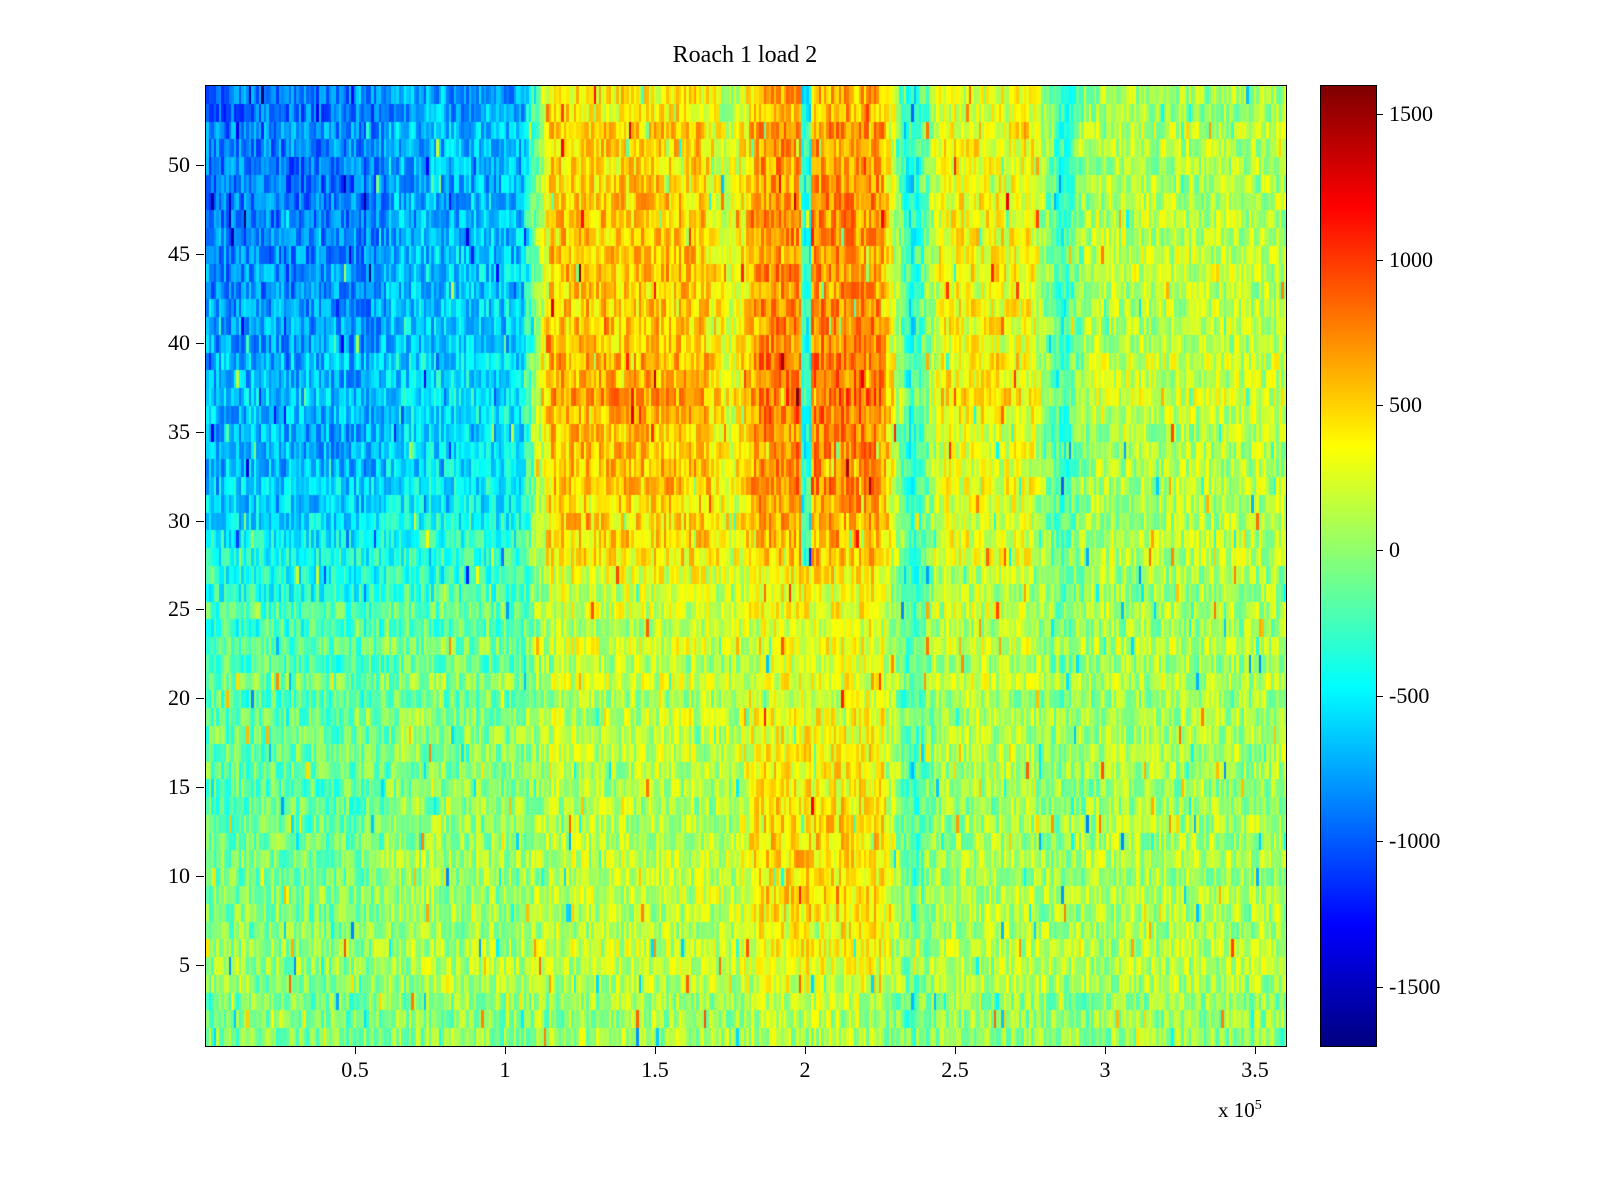 This screenshot has height=1200, width=1600. What do you see at coordinates (1415, 986) in the screenshot?
I see `colorbar-tick-label: -1500` at bounding box center [1415, 986].